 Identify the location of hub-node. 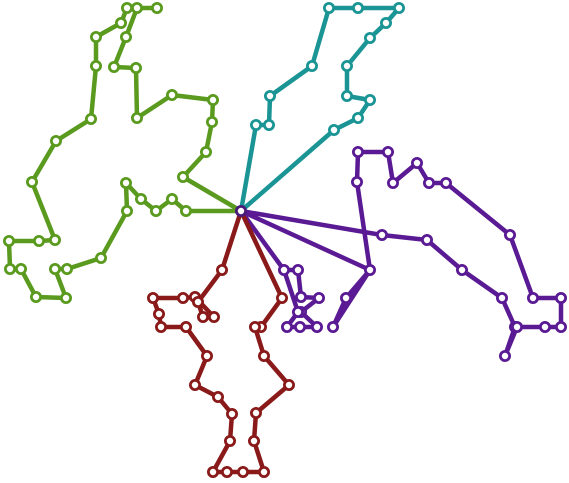
(240, 210).